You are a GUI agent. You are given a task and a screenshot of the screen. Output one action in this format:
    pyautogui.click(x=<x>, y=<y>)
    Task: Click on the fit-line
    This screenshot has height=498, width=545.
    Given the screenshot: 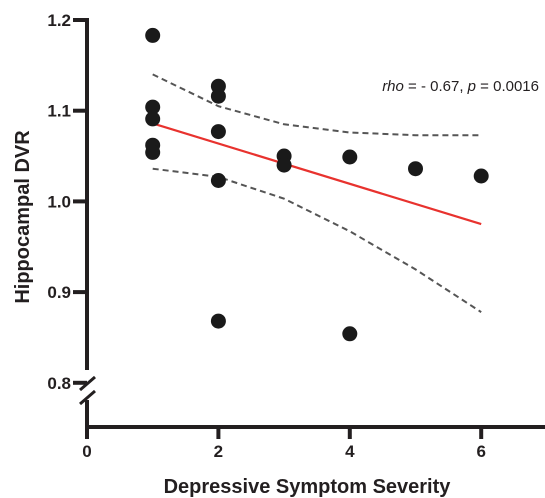 What is the action you would take?
    pyautogui.click(x=317, y=174)
    